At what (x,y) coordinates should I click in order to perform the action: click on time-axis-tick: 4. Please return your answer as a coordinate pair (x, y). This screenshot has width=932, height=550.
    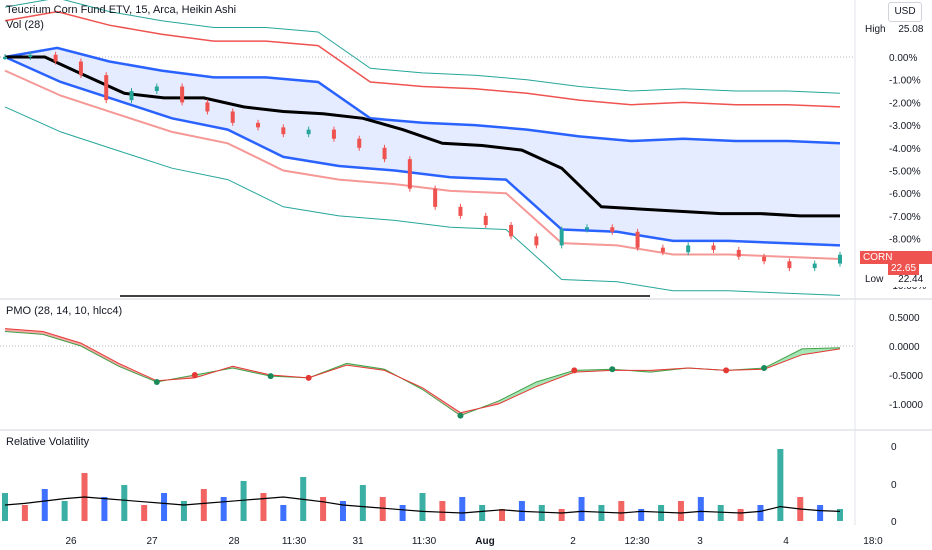
    Looking at the image, I should click on (786, 541).